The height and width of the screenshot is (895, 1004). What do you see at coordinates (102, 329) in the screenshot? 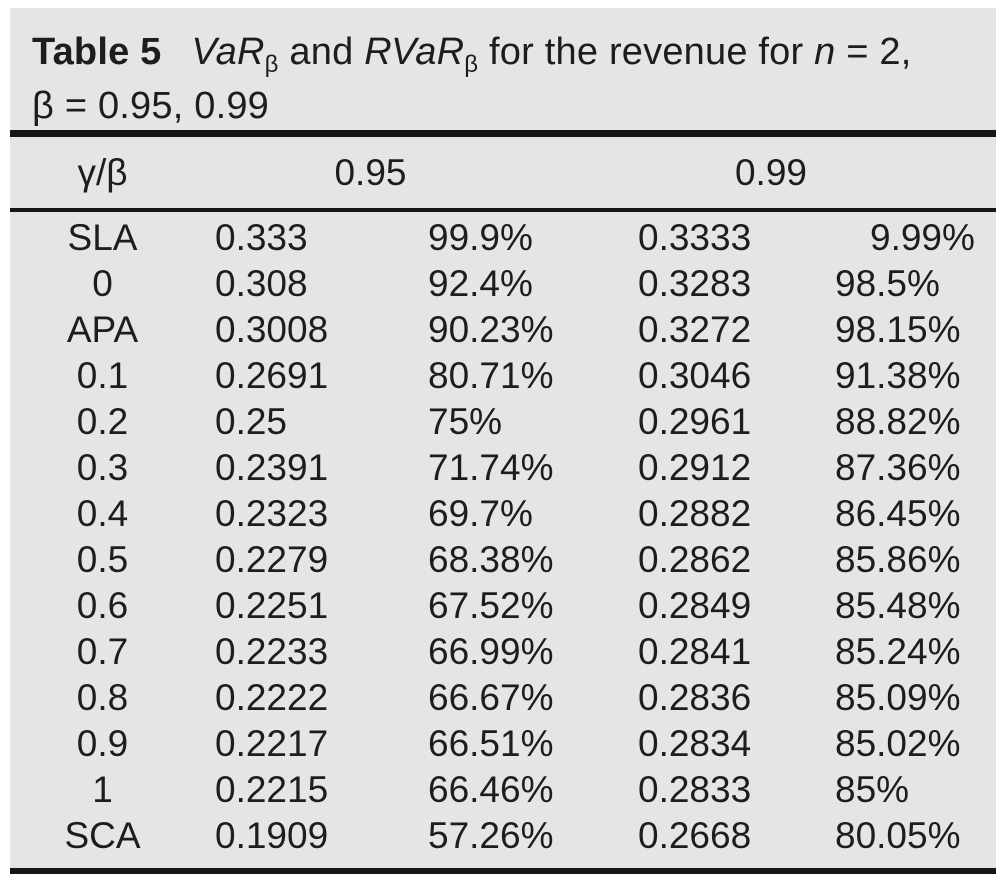
I see `cell-gamma: APA` at bounding box center [102, 329].